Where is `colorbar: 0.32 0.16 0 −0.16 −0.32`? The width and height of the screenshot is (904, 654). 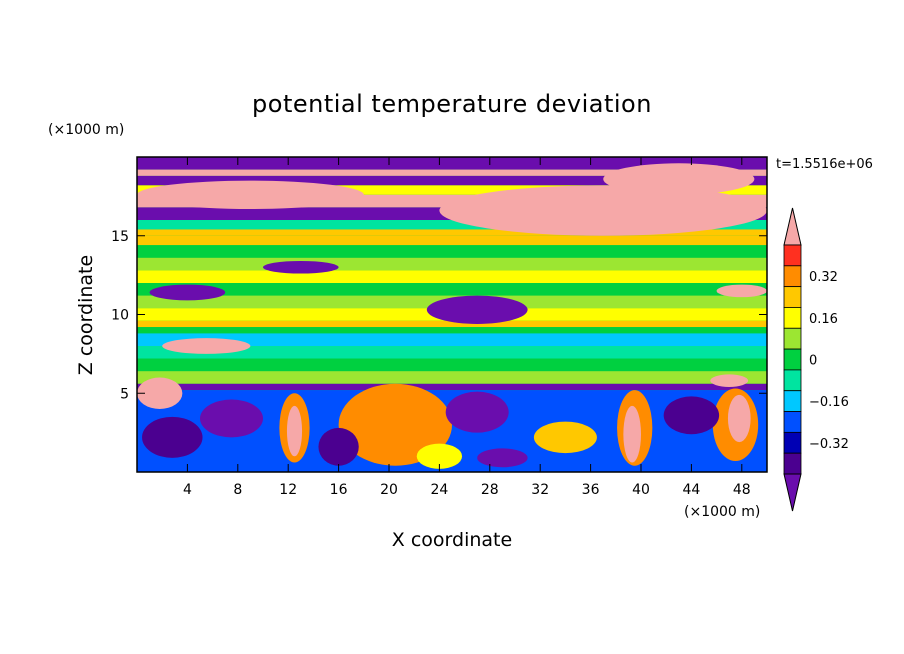 colorbar: 0.32 0.16 0 −0.16 −0.32 is located at coordinates (816, 359).